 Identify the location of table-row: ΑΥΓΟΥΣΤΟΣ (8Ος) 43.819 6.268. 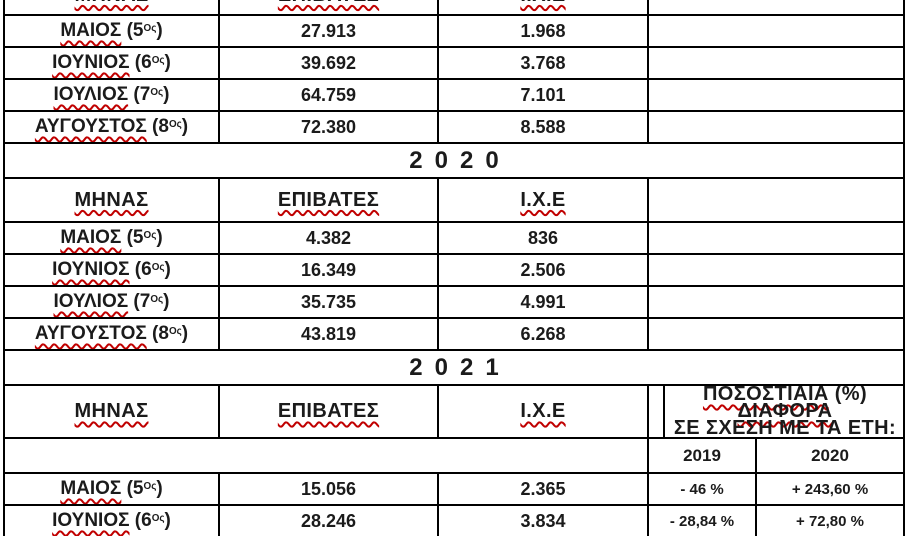
(454, 334).